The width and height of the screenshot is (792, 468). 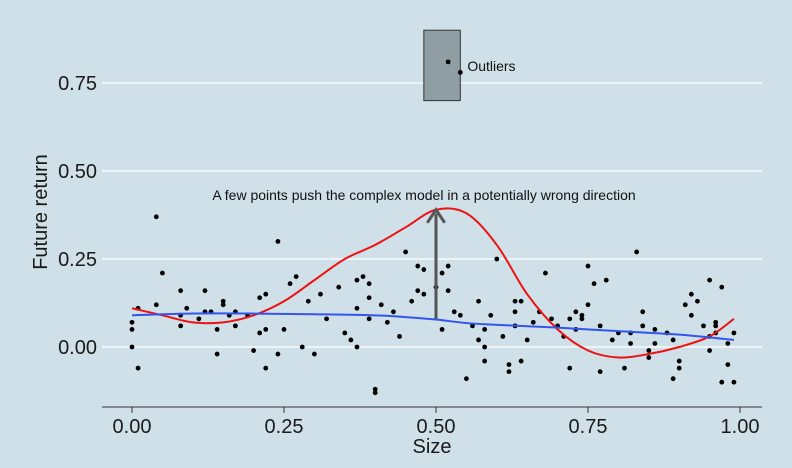 What do you see at coordinates (284, 427) in the screenshot?
I see `x-tick-label: 0.25` at bounding box center [284, 427].